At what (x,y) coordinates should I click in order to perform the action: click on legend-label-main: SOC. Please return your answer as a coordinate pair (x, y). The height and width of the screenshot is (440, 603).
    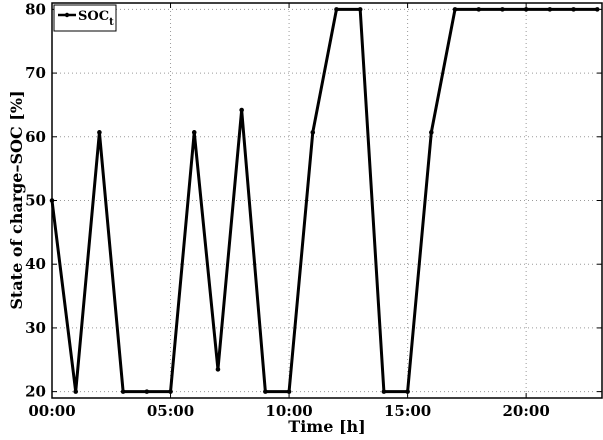
    Looking at the image, I should click on (93, 16).